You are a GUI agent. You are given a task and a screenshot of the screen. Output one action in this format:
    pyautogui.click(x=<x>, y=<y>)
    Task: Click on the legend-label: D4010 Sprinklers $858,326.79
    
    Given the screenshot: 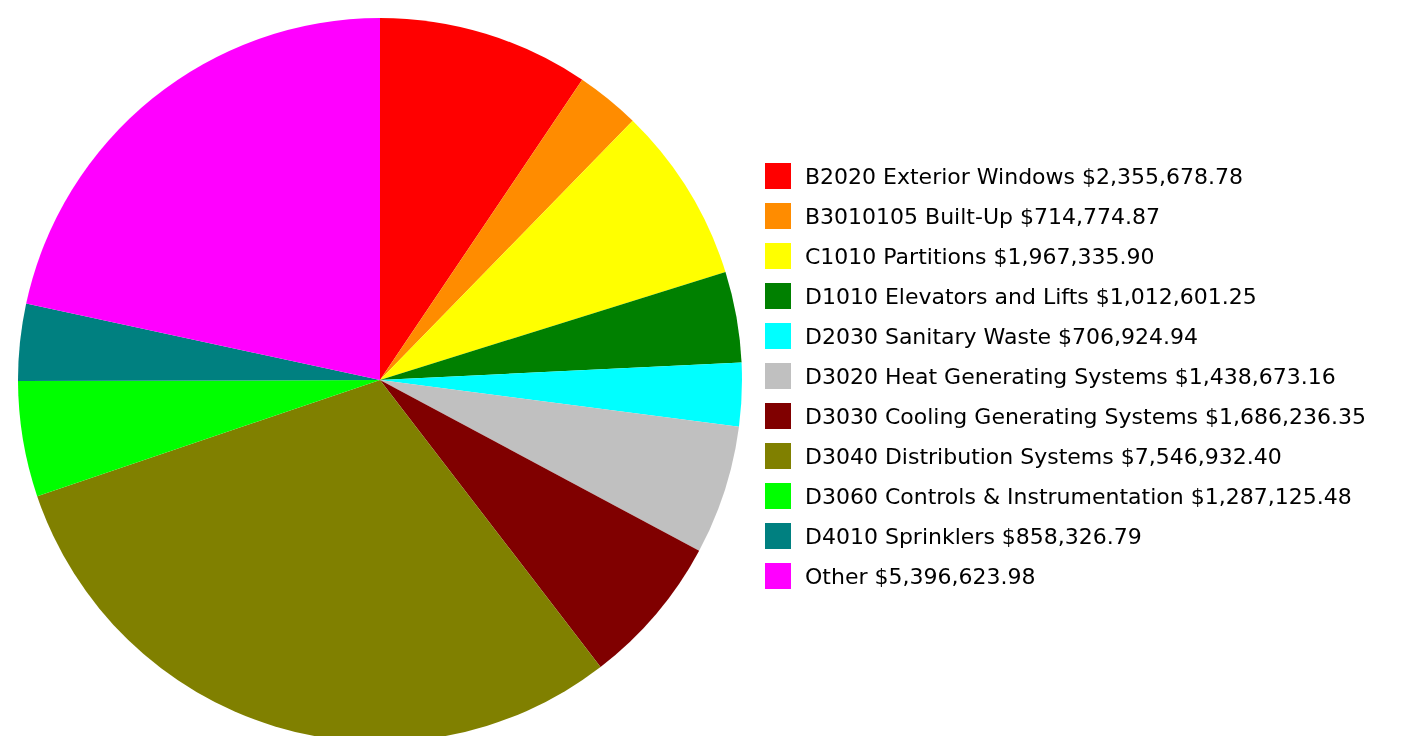 What is the action you would take?
    pyautogui.click(x=973, y=536)
    